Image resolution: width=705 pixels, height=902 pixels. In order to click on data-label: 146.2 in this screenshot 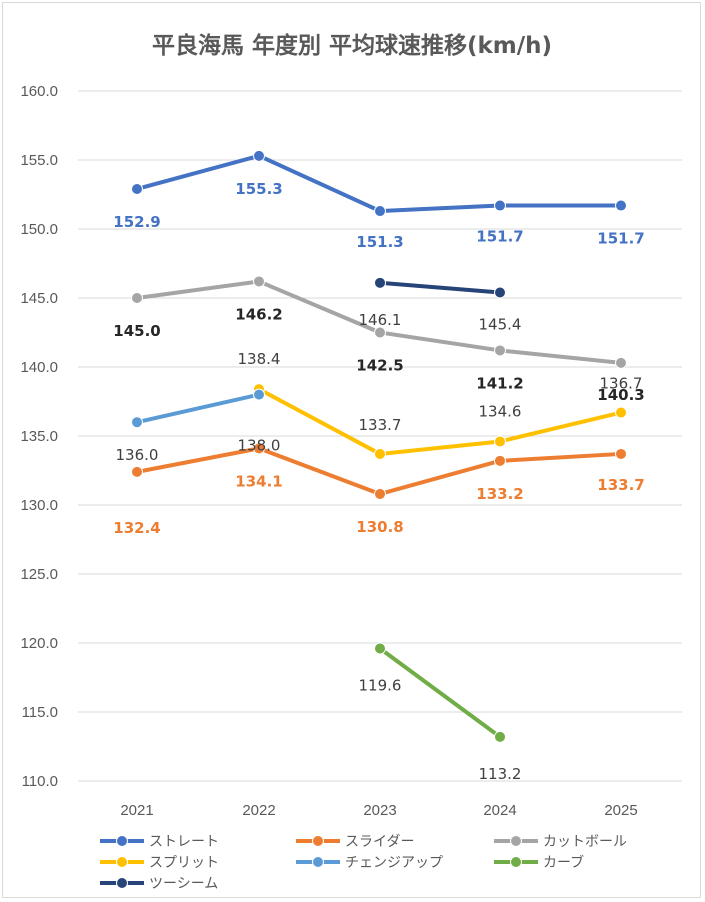, I will do `click(258, 314)`.